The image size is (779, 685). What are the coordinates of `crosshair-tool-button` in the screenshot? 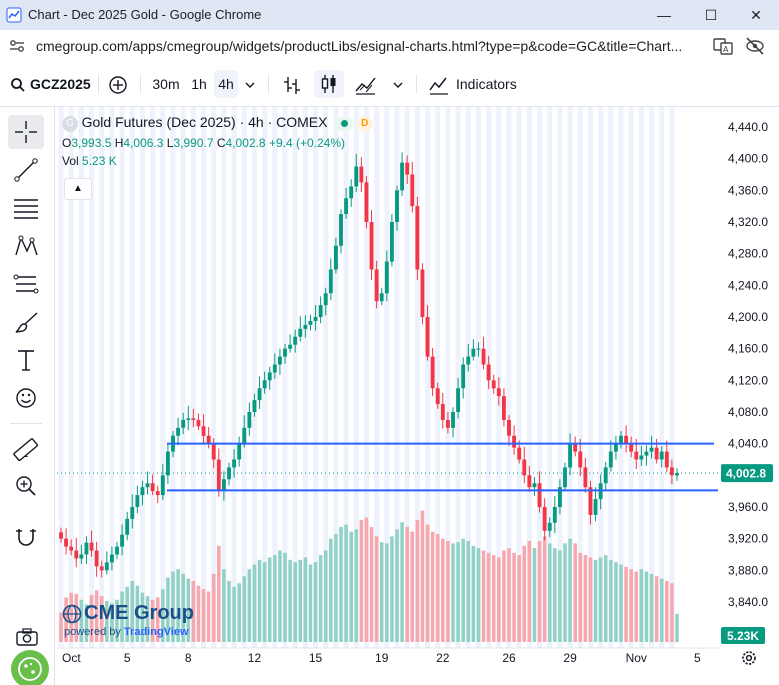 It's located at (26, 132).